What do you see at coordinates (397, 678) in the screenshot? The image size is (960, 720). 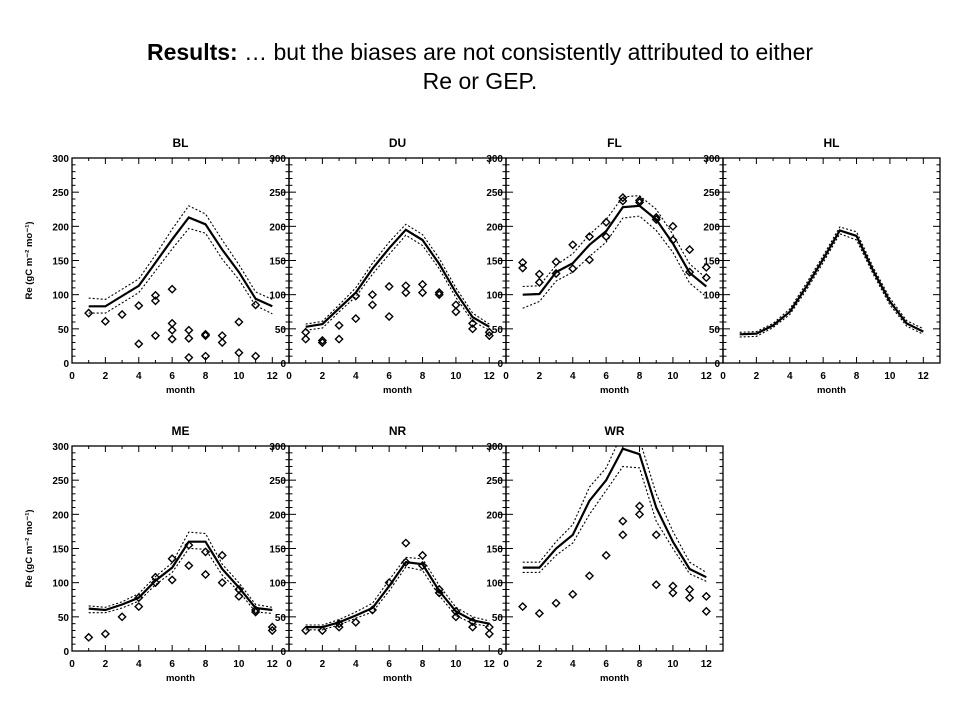 I see `x-axis-title: month` at bounding box center [397, 678].